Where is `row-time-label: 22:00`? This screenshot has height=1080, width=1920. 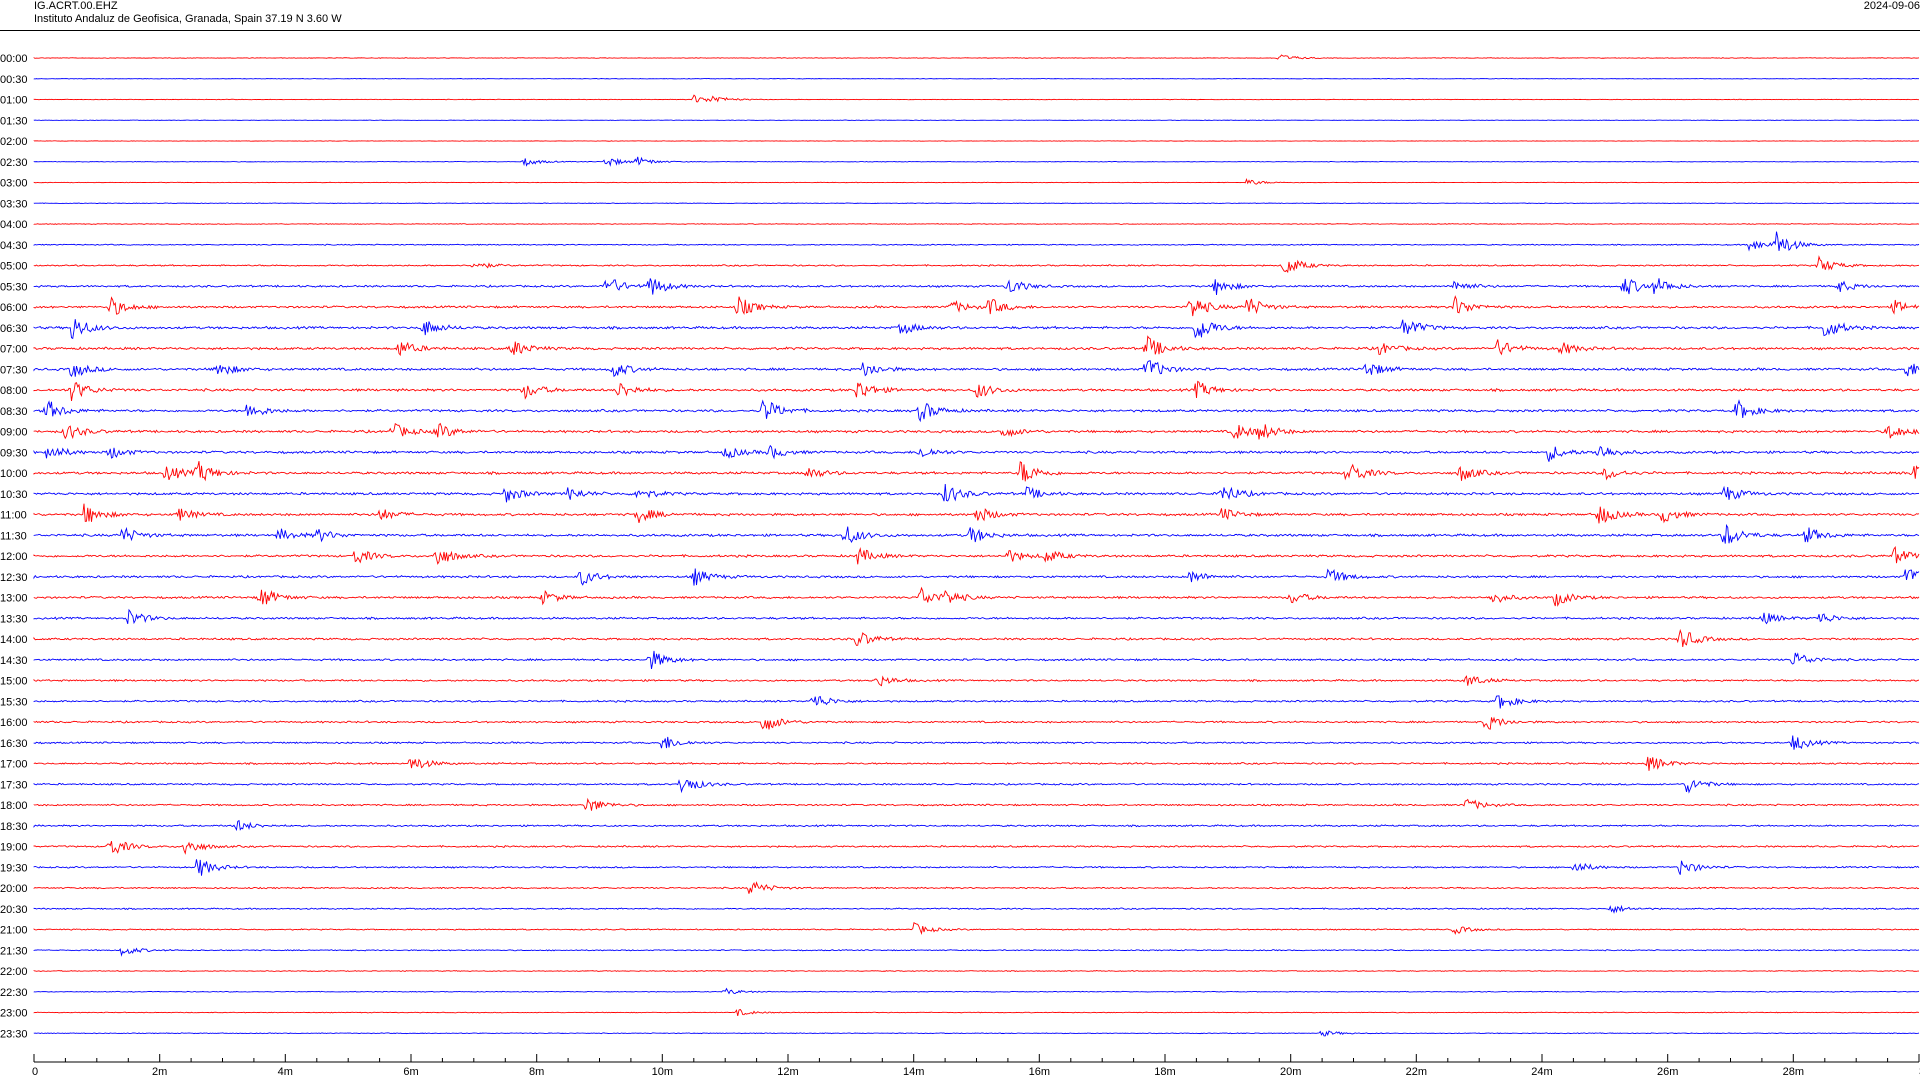
row-time-label: 22:00 is located at coordinates (14, 972).